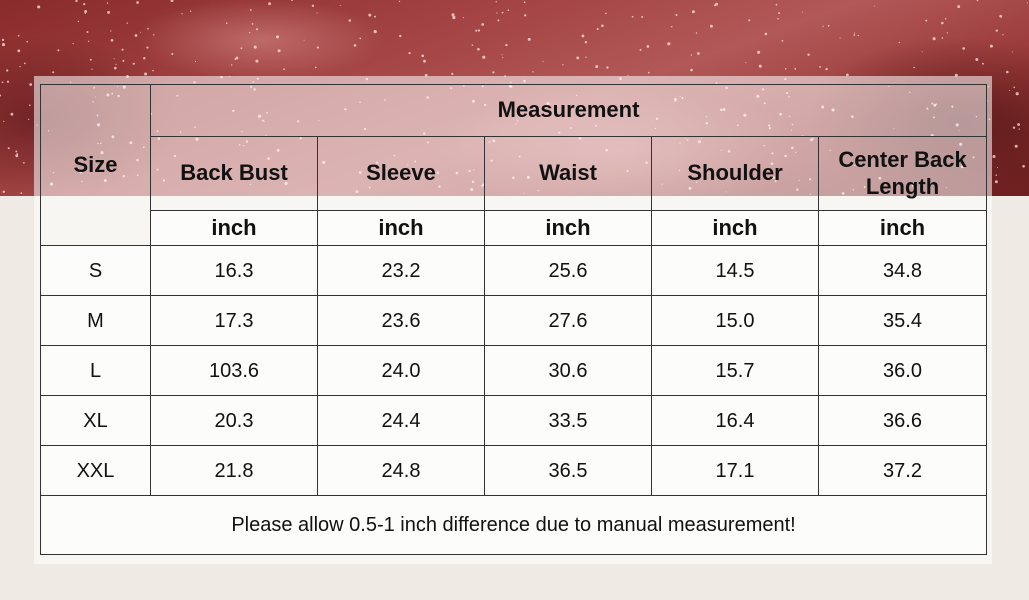  I want to click on column-header-sleeve: Sleeve, so click(401, 173).